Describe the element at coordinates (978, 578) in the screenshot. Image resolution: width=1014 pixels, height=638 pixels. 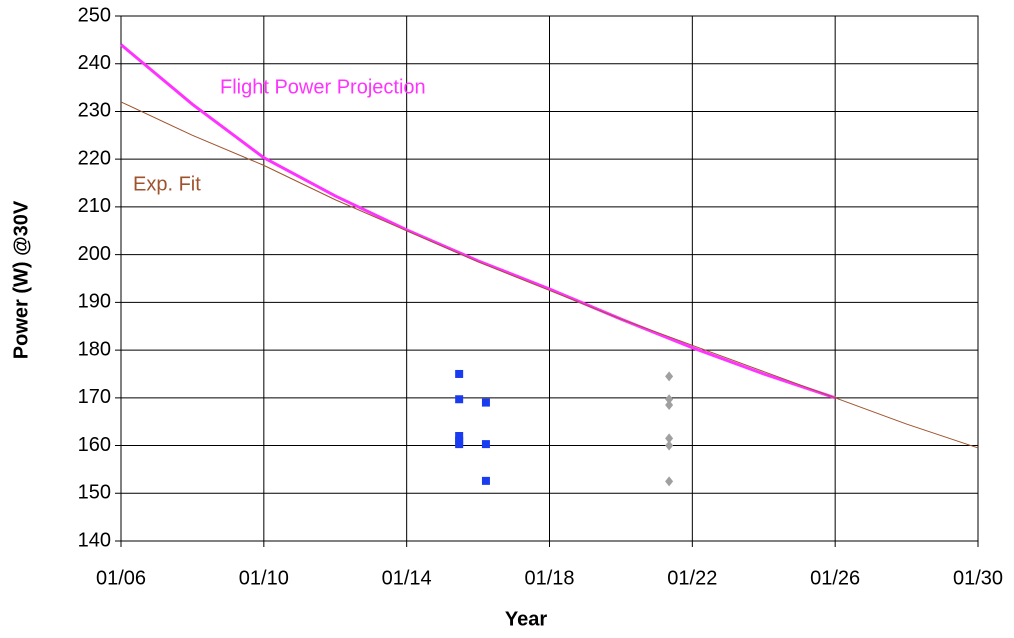
I see `x-tick-label: 01/30` at that location.